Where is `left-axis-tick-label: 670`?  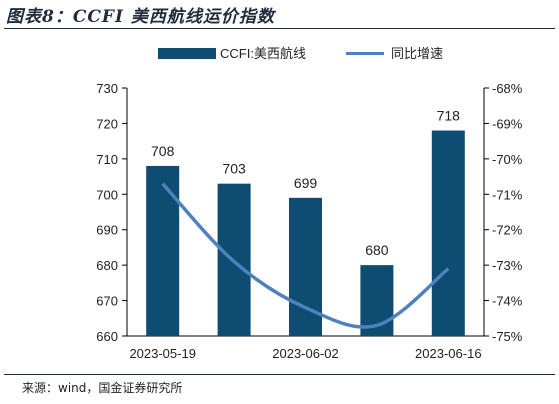
left-axis-tick-label: 670 is located at coordinates (107, 301).